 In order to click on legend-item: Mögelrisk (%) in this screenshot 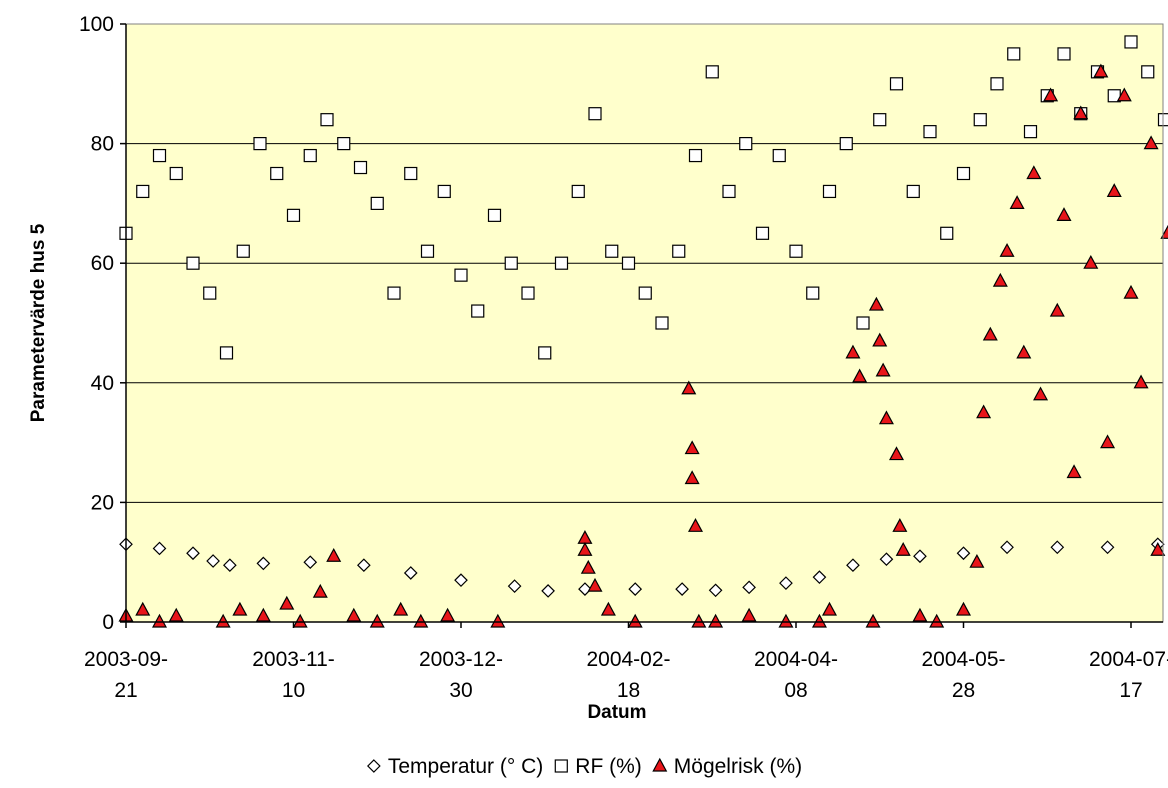, I will do `click(727, 766)`.